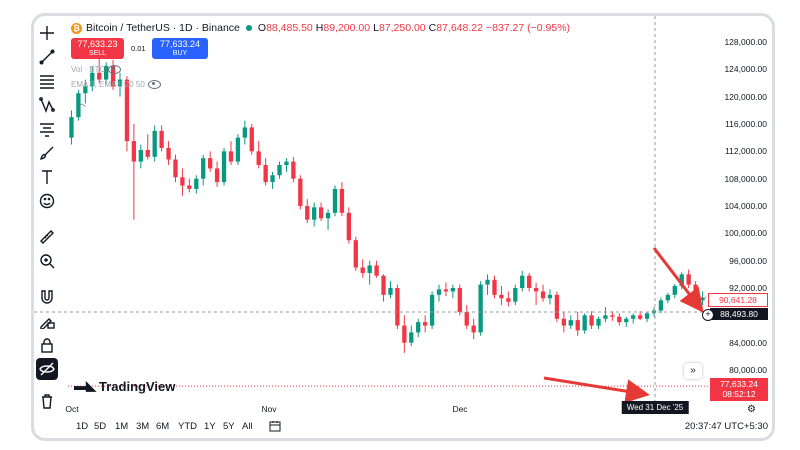  Describe the element at coordinates (47, 237) in the screenshot. I see `ruler-icon` at that location.